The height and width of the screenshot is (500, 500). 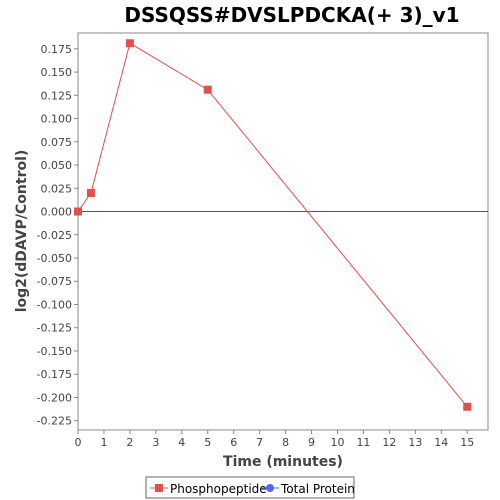 What do you see at coordinates (54, 304) in the screenshot?
I see `y-tick-label: -0.100` at bounding box center [54, 304].